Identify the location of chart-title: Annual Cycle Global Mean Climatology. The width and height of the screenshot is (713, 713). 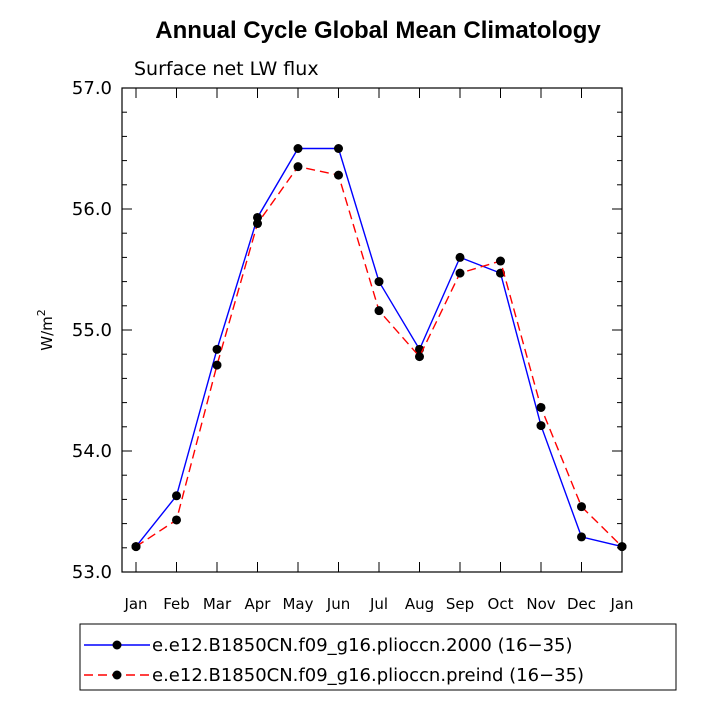
(378, 30).